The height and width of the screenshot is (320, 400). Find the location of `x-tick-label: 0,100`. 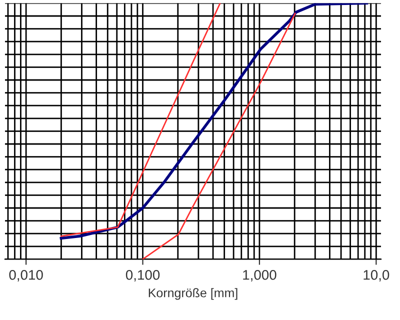

x-tick-label: 0,100 is located at coordinates (143, 276).